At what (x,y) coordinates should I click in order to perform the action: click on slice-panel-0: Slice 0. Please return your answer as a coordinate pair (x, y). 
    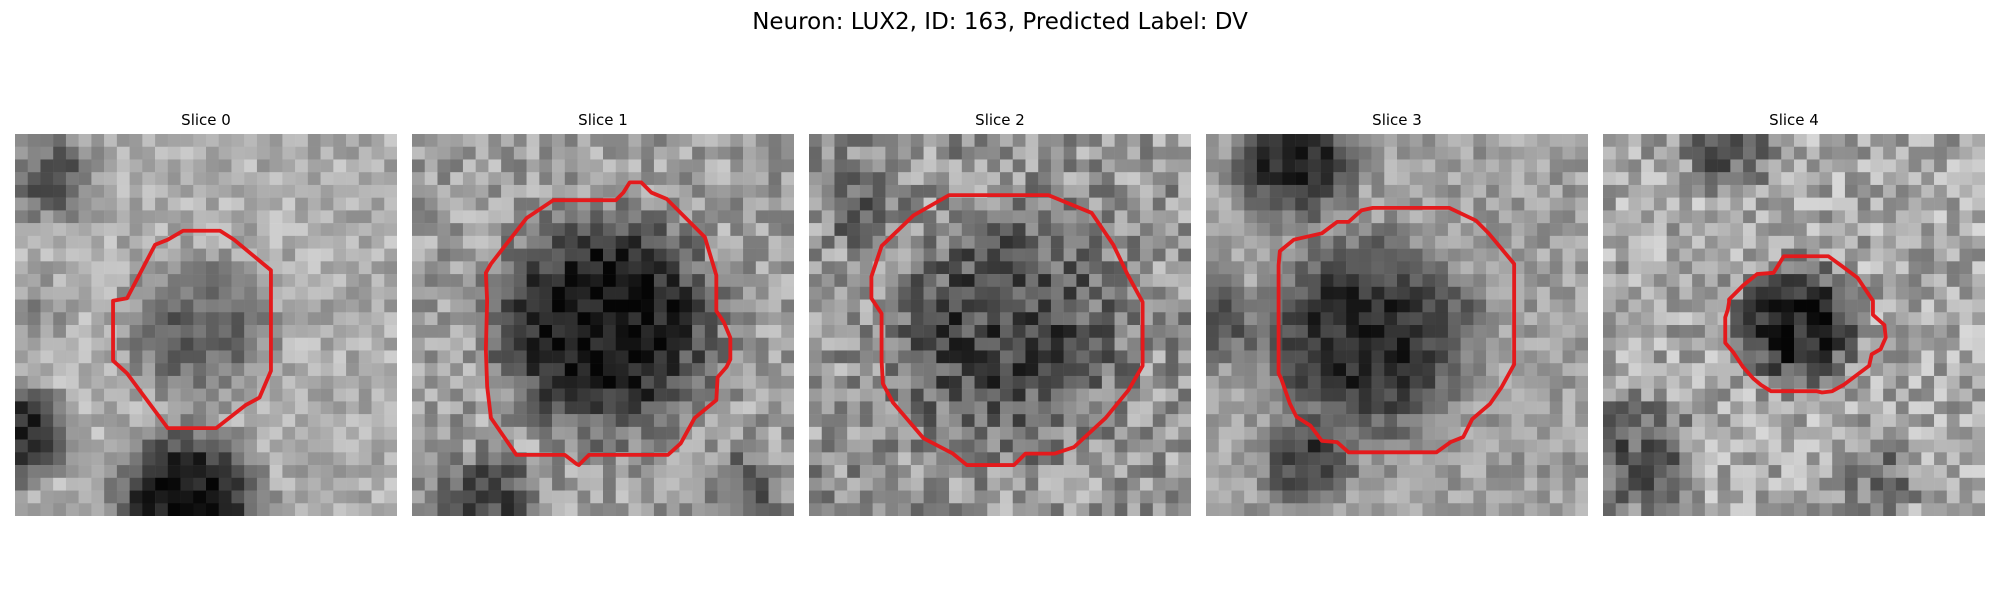
    Looking at the image, I should click on (206, 313).